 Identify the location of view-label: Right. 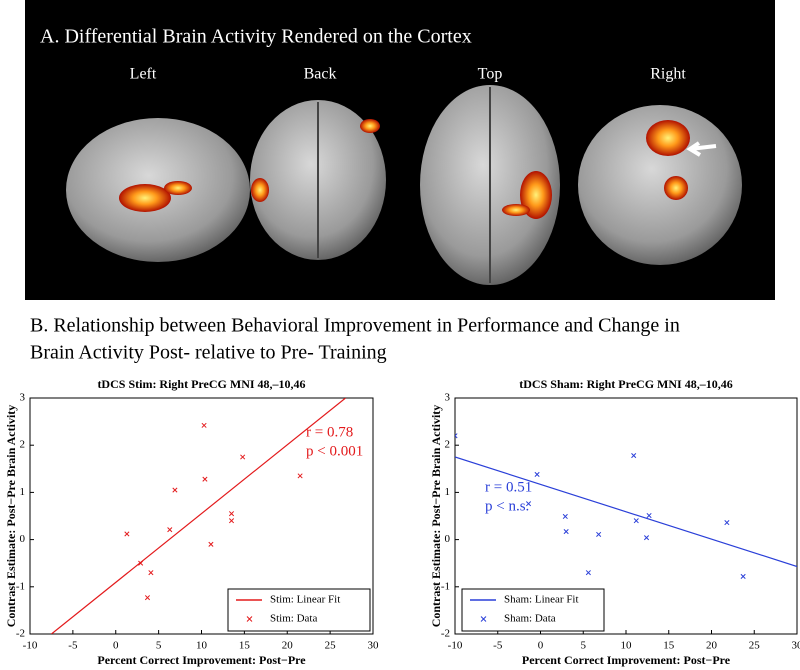
(668, 74).